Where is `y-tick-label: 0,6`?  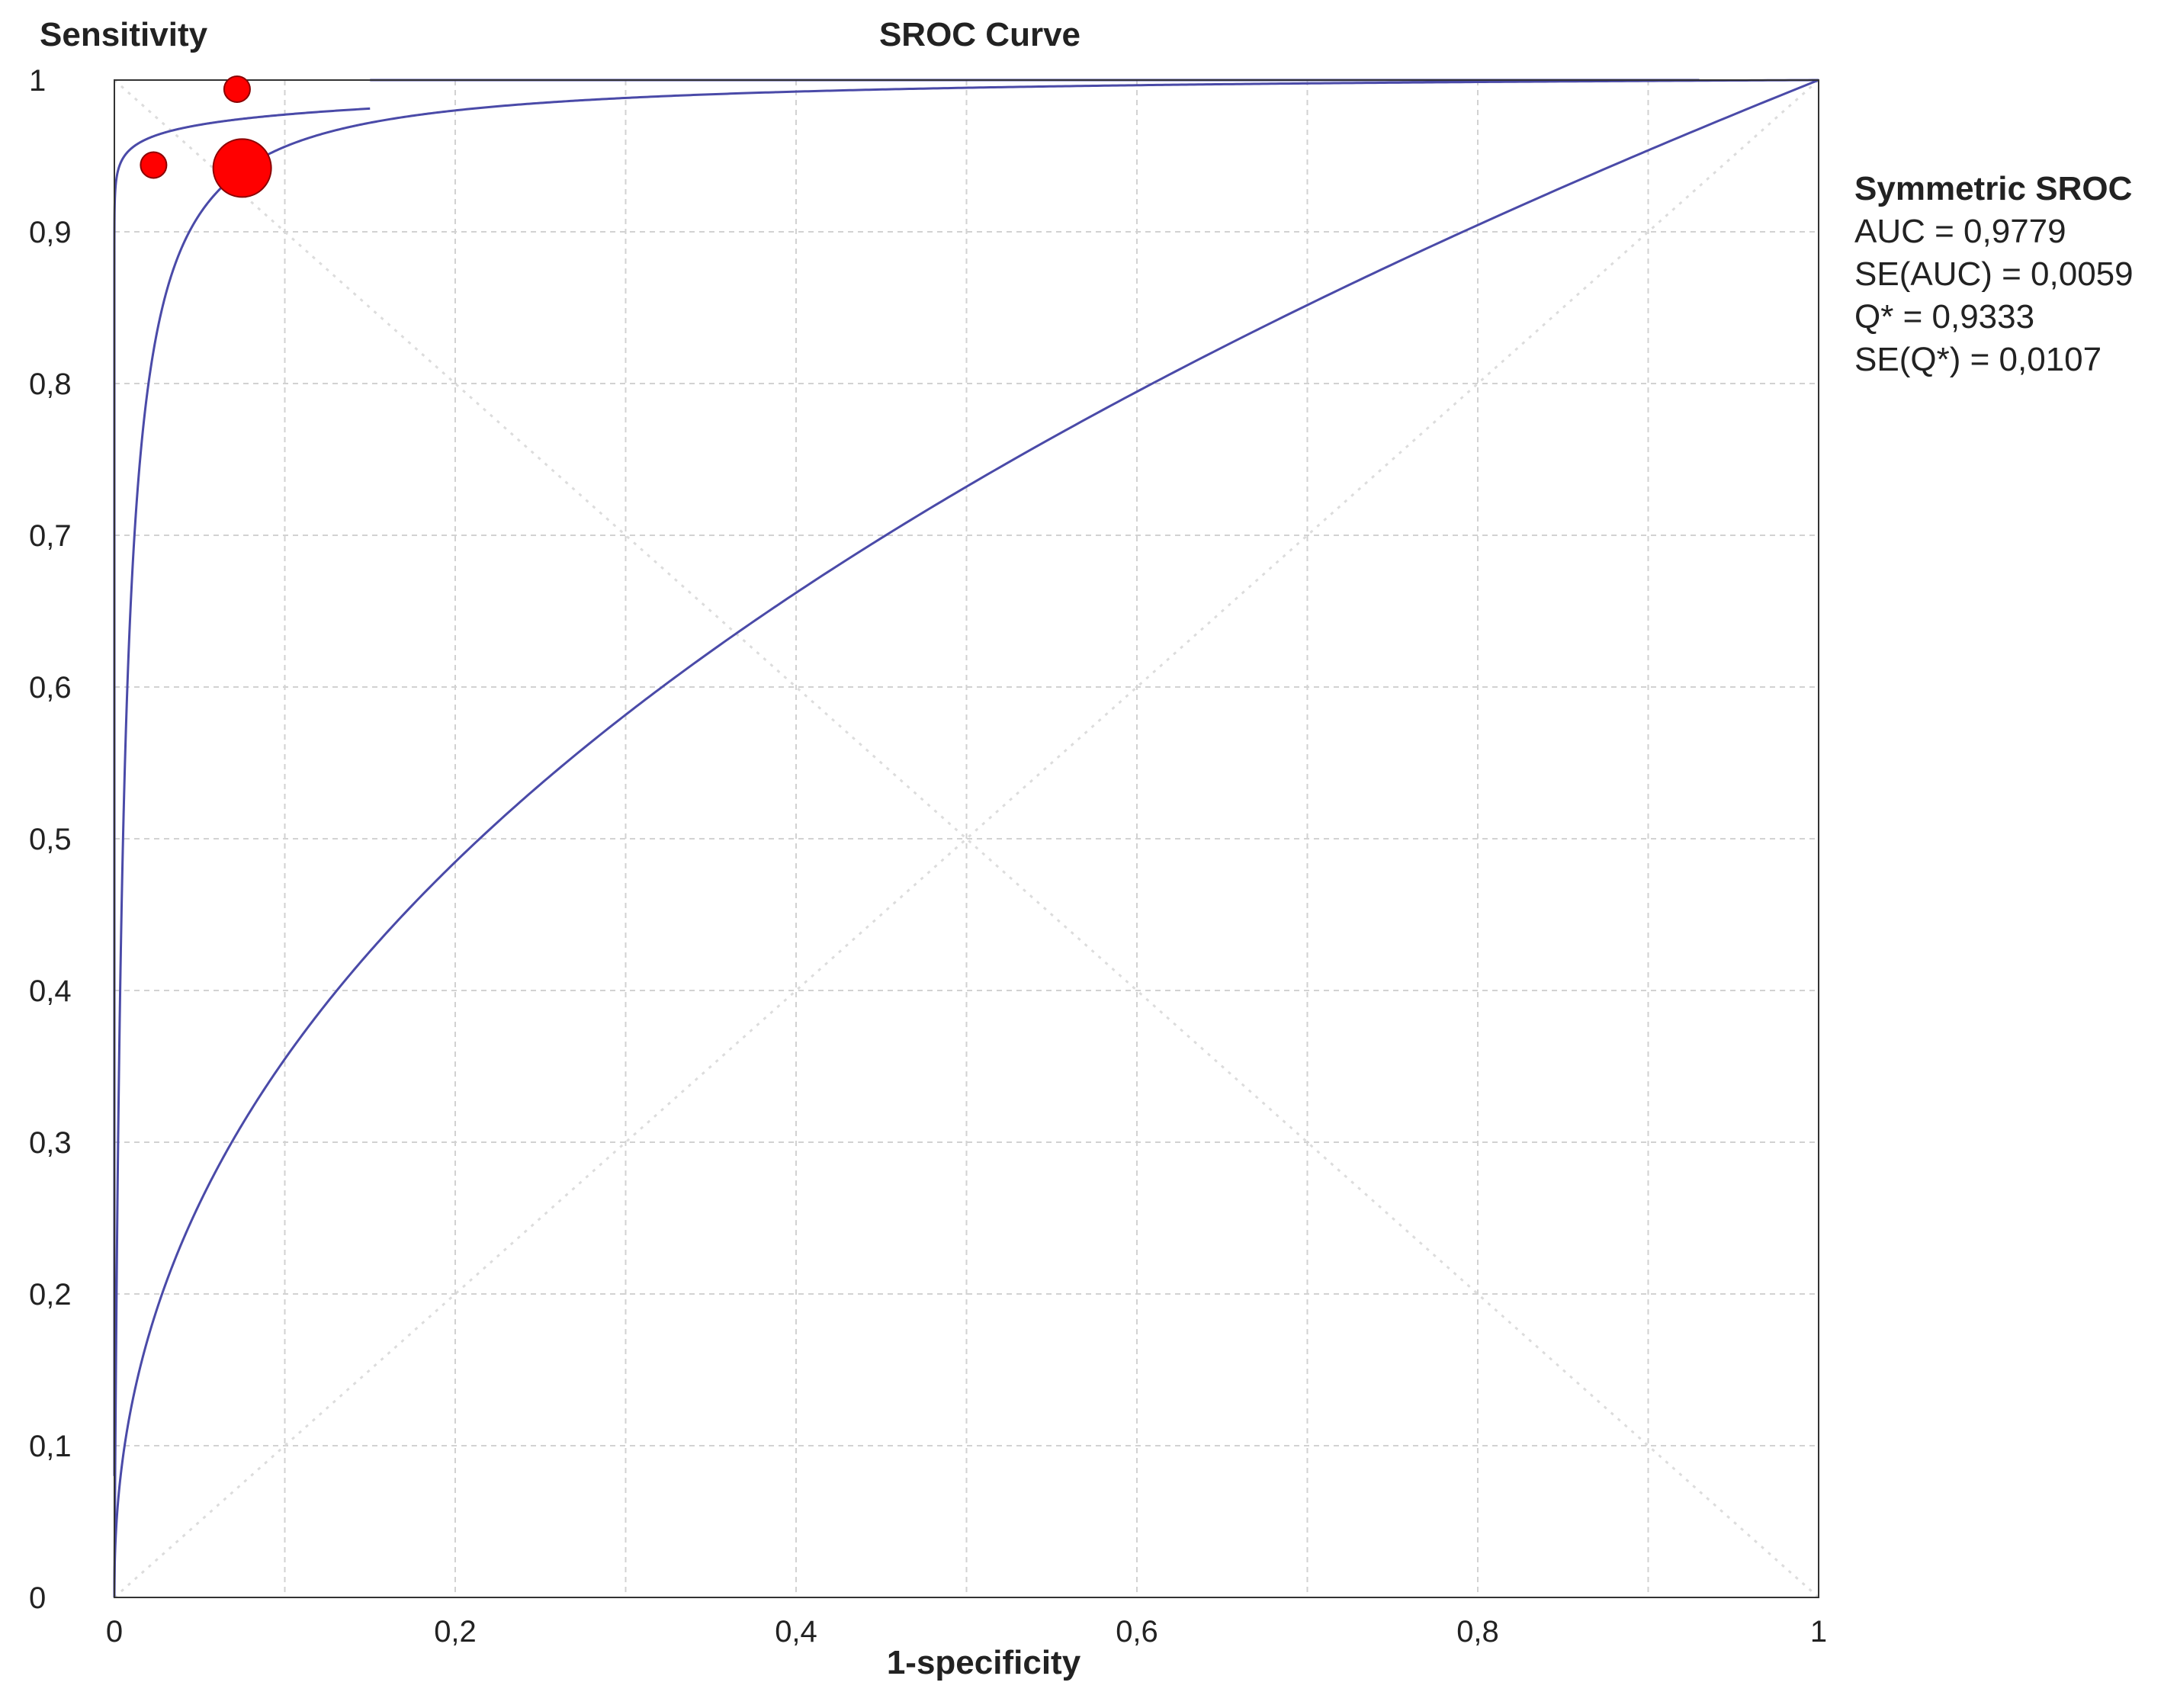
y-tick-label: 0,6 is located at coordinates (51, 688).